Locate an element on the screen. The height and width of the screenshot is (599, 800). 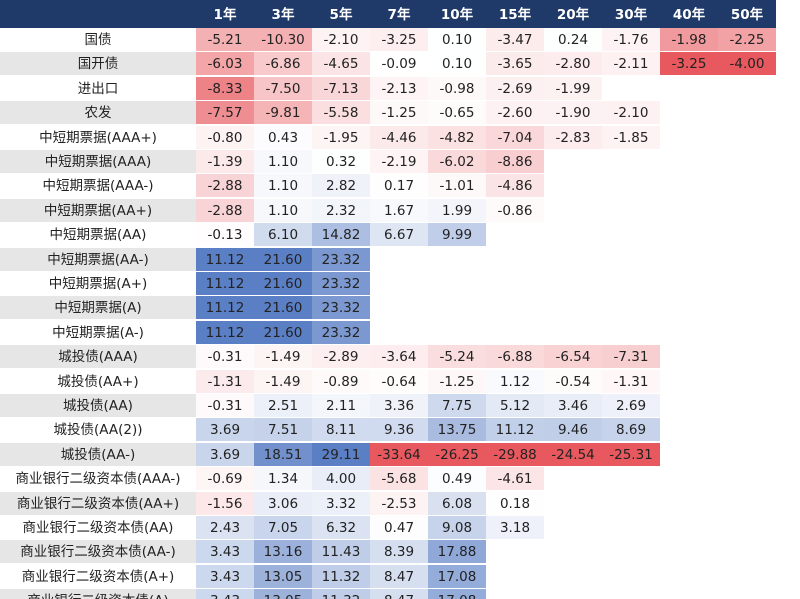
heatmap-cell: -1.25 is located at coordinates (399, 113).